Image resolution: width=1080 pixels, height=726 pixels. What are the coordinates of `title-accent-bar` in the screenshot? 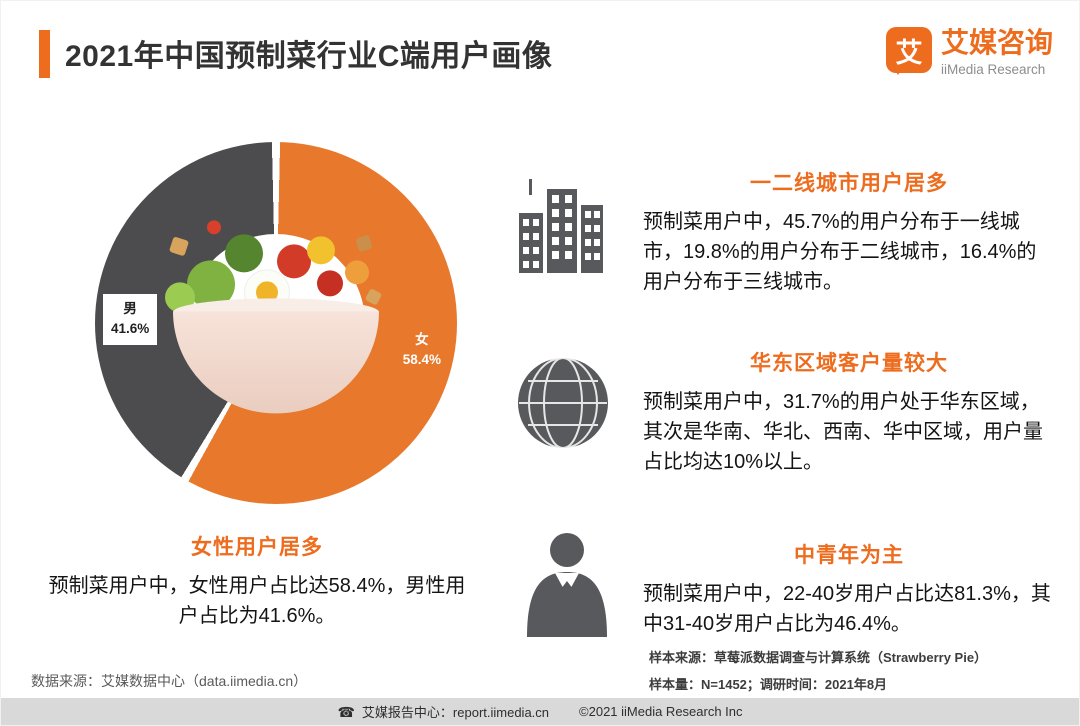 It's located at (44, 54).